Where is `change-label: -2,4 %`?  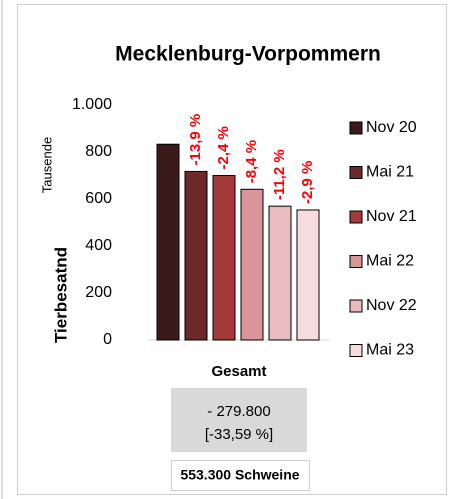 change-label: -2,4 % is located at coordinates (223, 147).